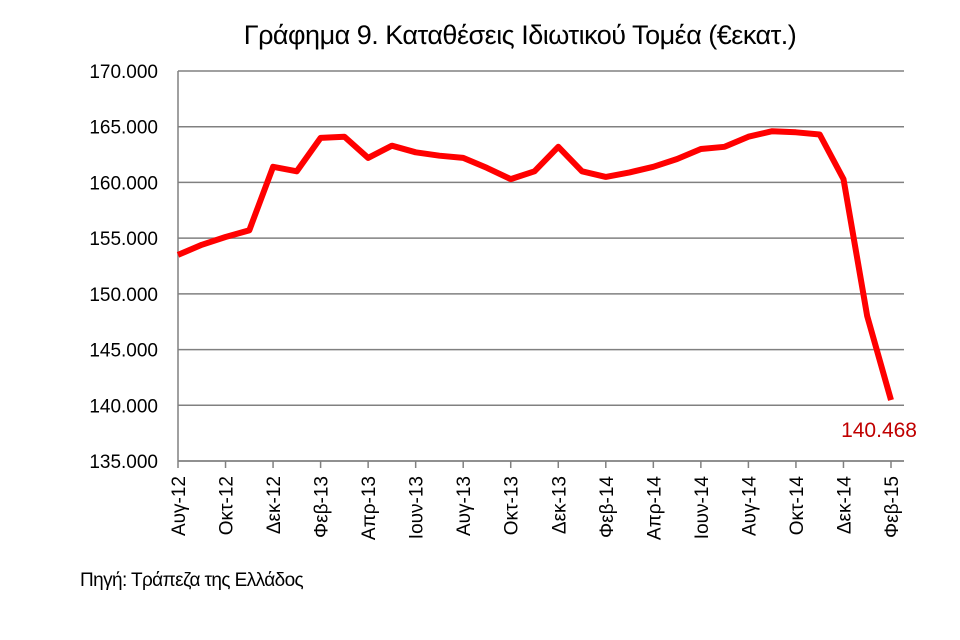 This screenshot has width=960, height=640. I want to click on x-tick-label: Απρ-14, so click(654, 508).